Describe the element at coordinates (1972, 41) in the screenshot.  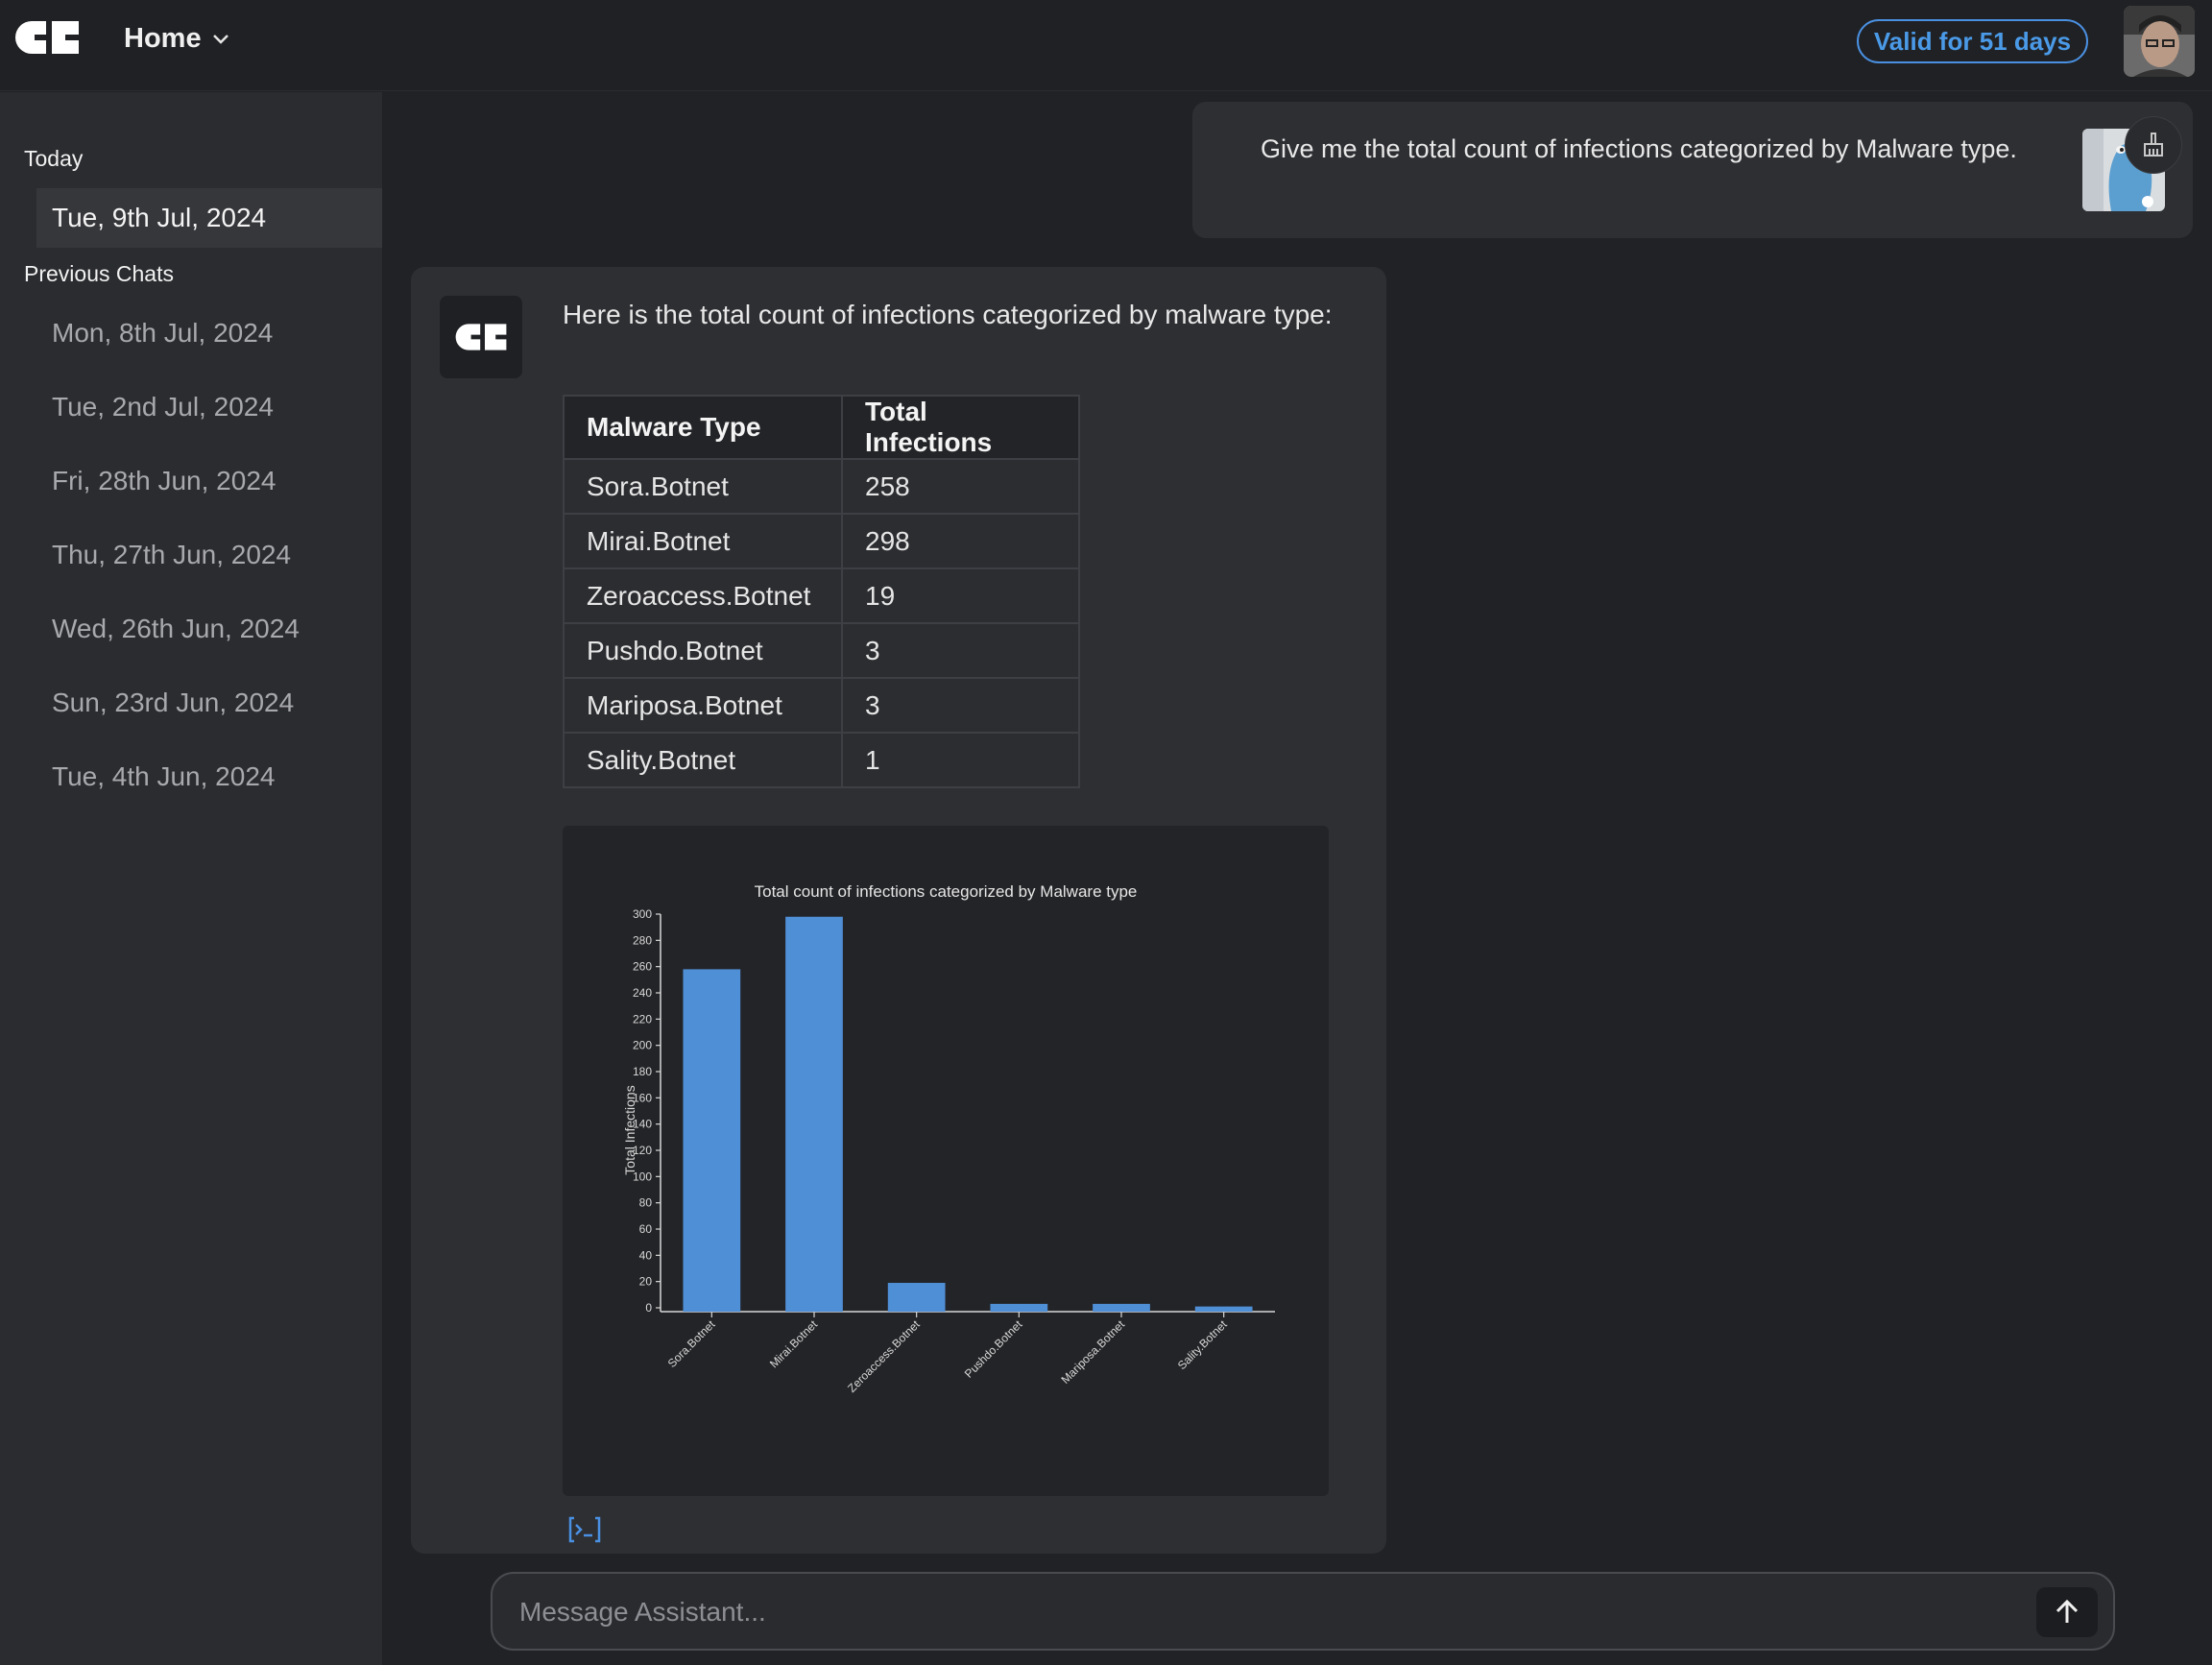
I see `subscription-badge: Valid for 51 days` at that location.